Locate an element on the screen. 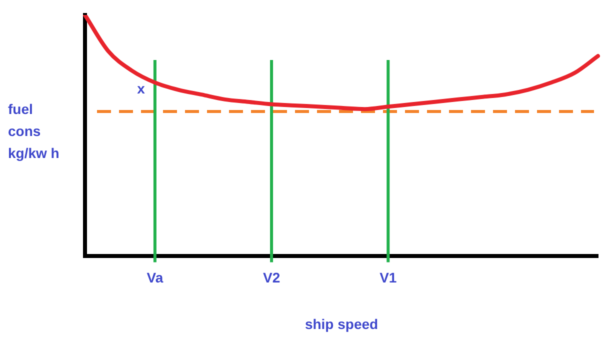 This screenshot has height=341, width=612. annotation: x is located at coordinates (141, 88).